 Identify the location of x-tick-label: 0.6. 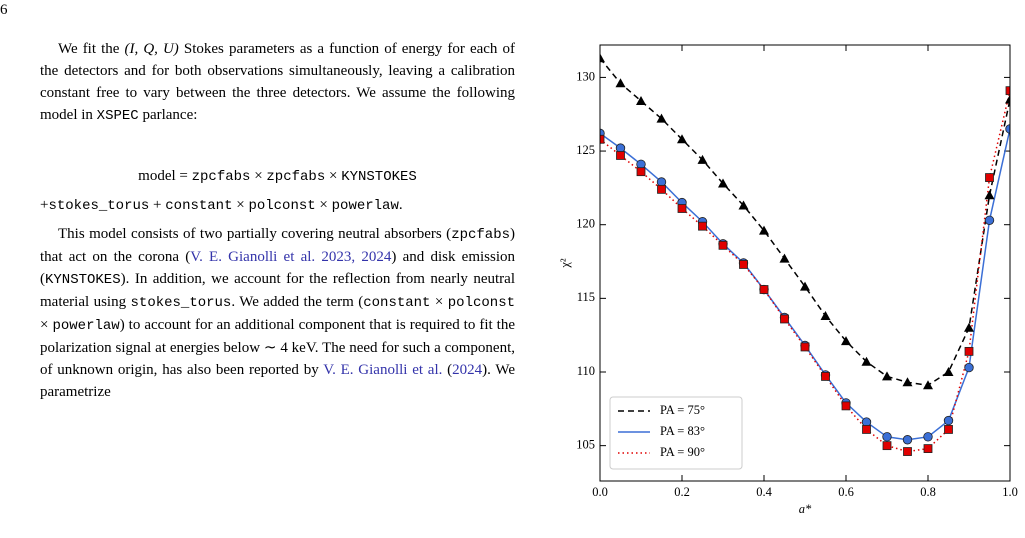
(846, 492).